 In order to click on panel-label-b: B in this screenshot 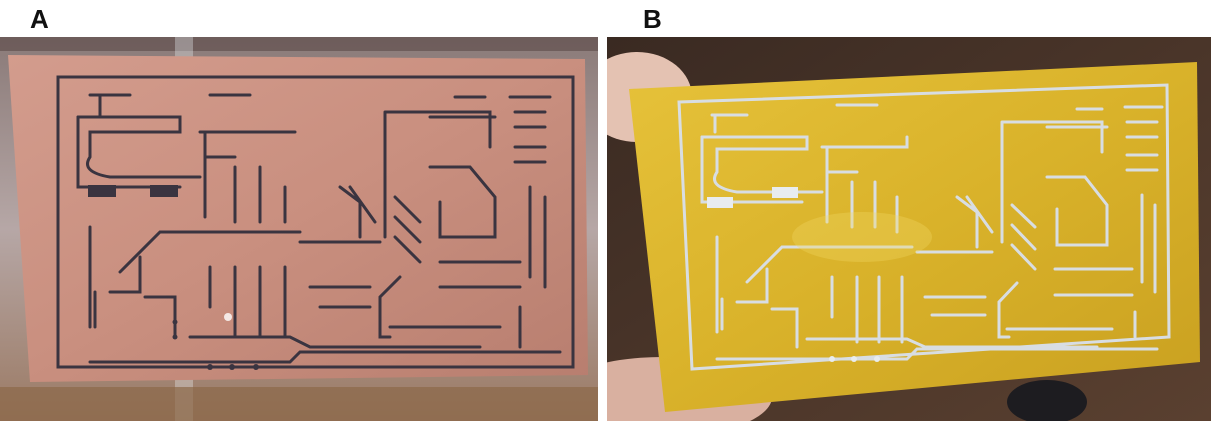, I will do `click(652, 19)`.